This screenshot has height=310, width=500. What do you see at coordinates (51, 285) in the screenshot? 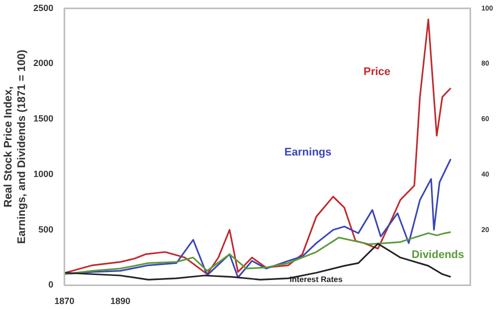
I see `y-tick-label: 0` at bounding box center [51, 285].